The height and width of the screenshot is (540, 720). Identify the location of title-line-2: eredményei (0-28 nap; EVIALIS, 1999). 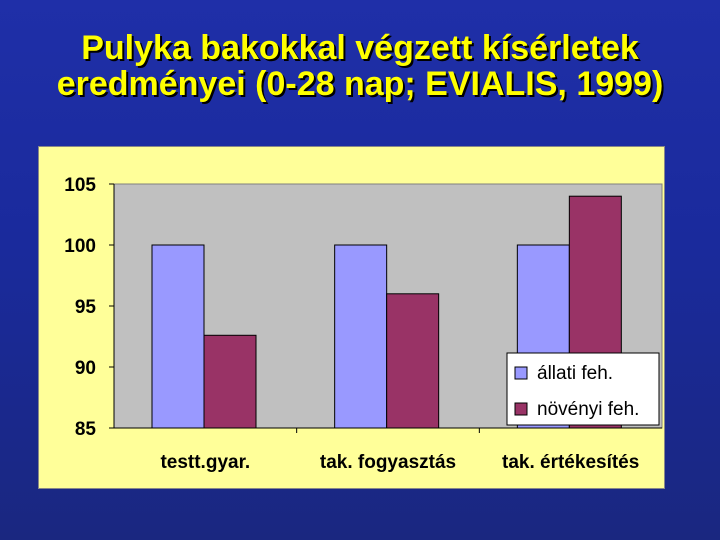
(360, 84).